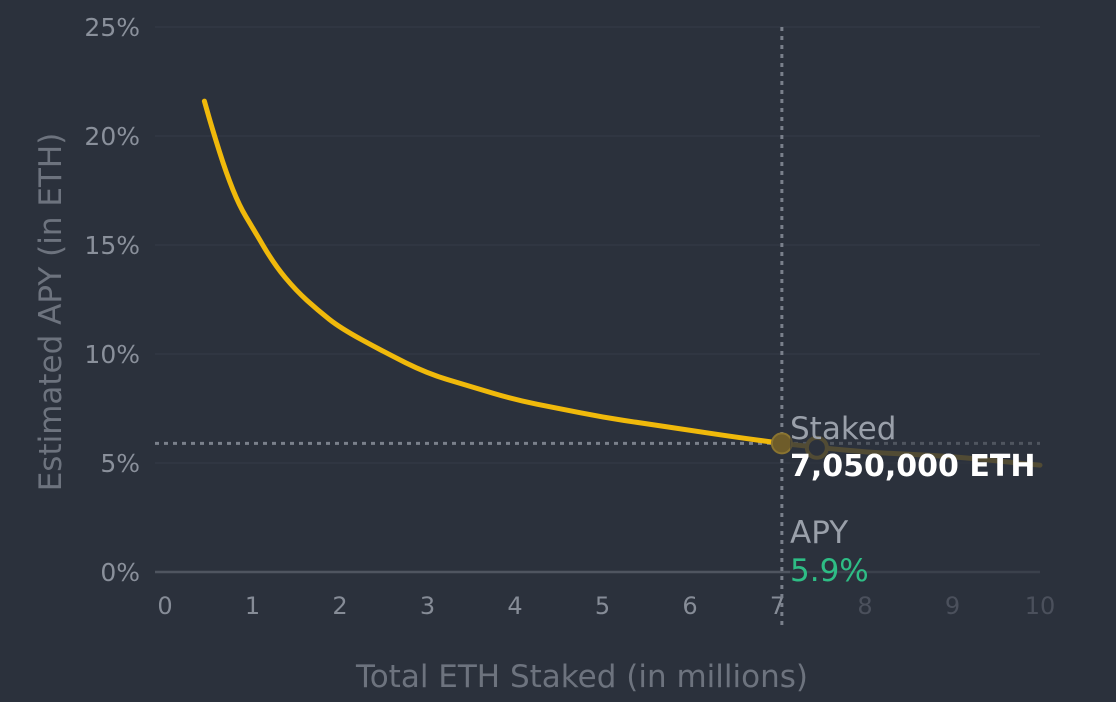 The height and width of the screenshot is (702, 1116). I want to click on x-tick-label: 10, so click(1040, 606).